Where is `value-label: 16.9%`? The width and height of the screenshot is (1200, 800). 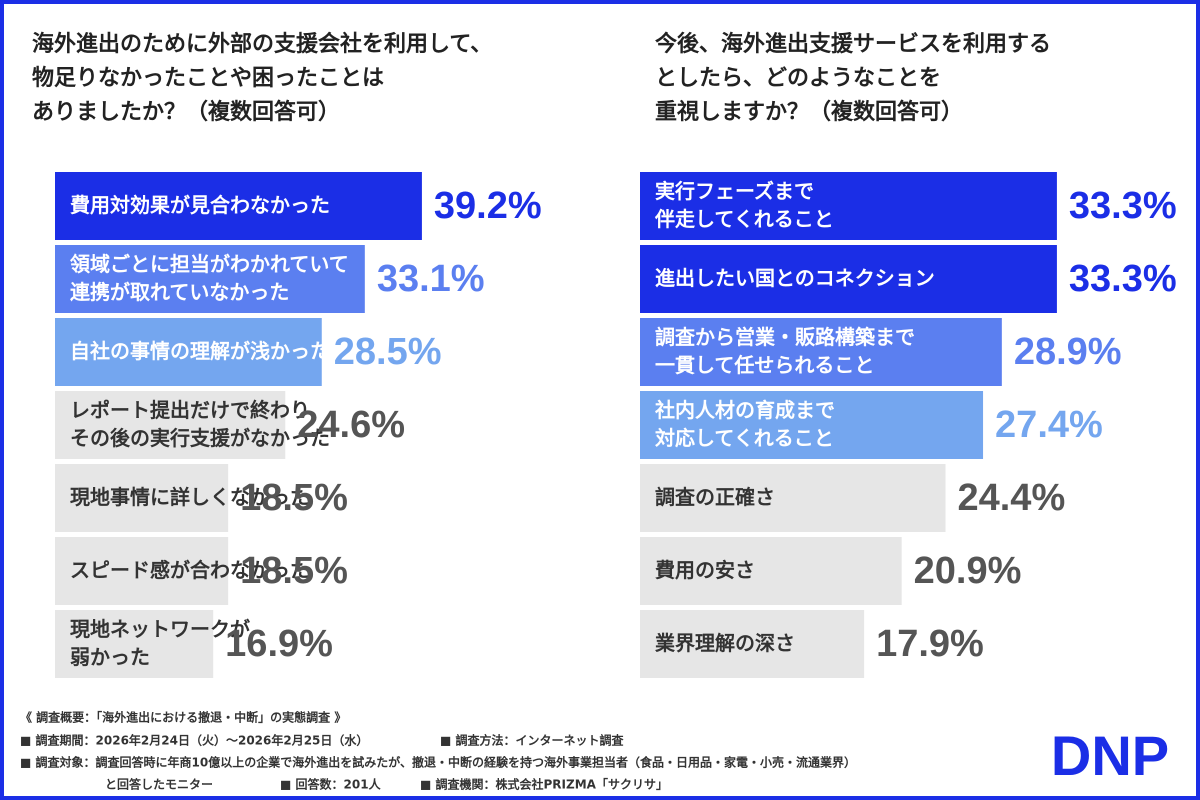
value-label: 16.9% is located at coordinates (279, 644).